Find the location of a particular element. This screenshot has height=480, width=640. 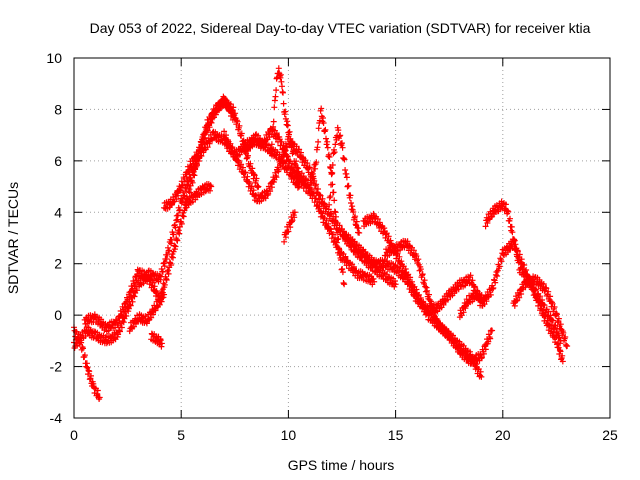

x-tick-label: 5 is located at coordinates (181, 435).